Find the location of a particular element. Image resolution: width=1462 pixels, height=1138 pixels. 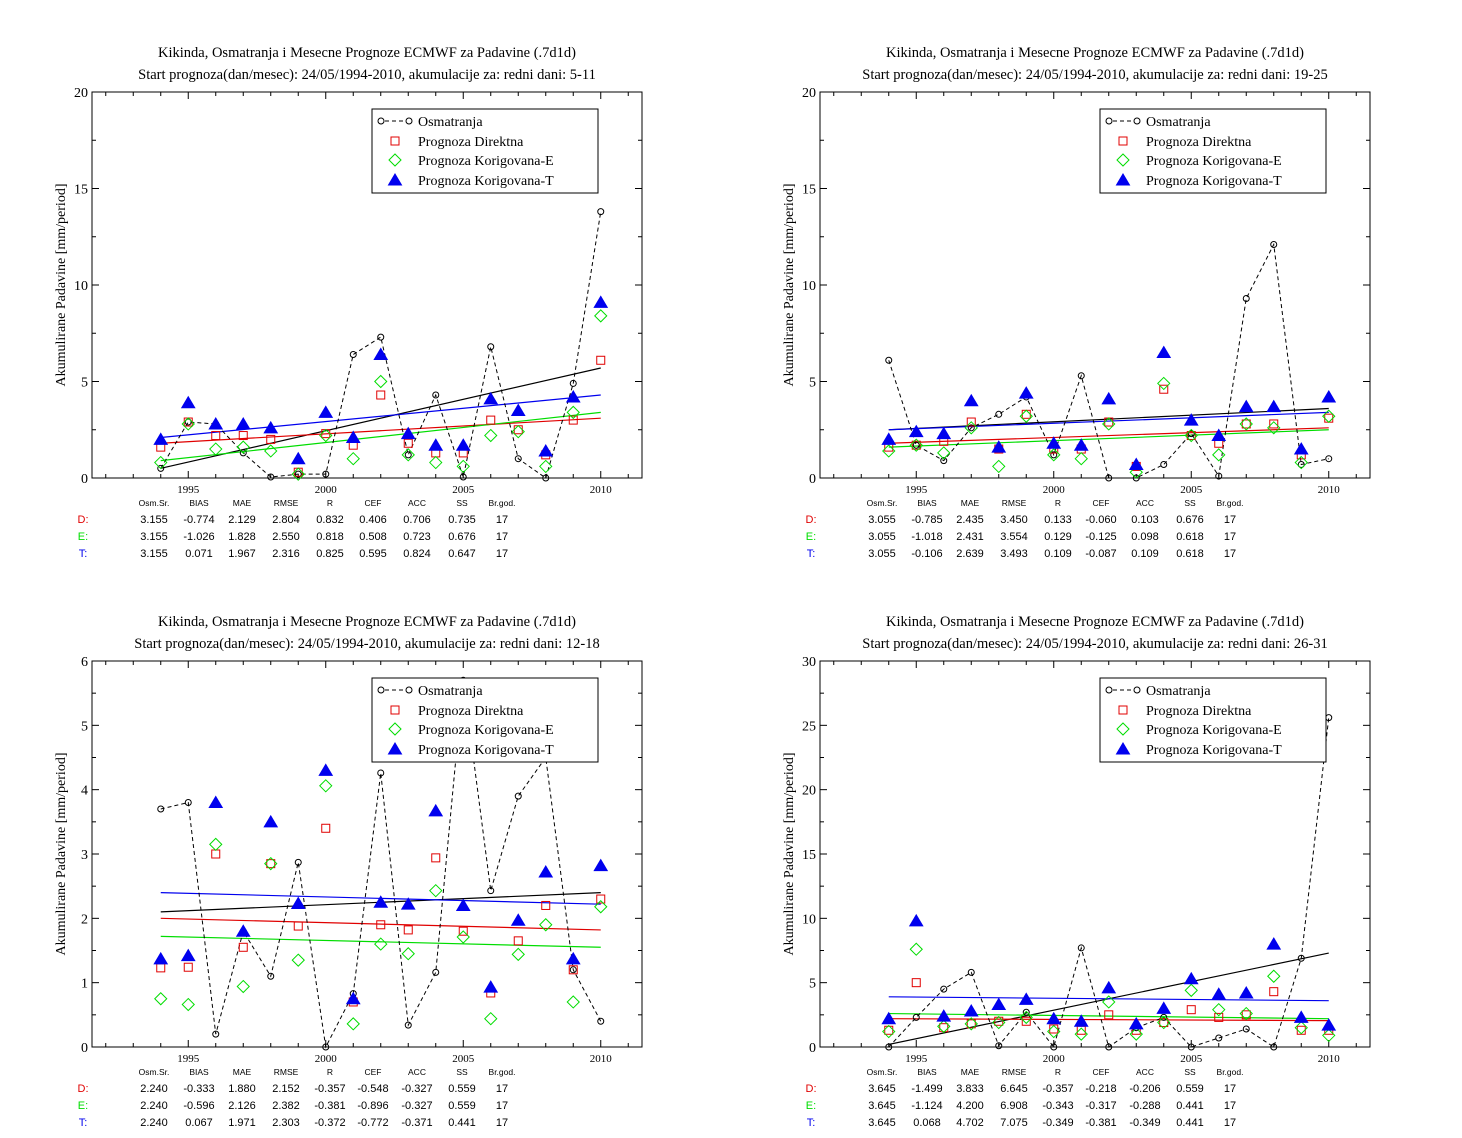

trend-line-e is located at coordinates (1108, 438).